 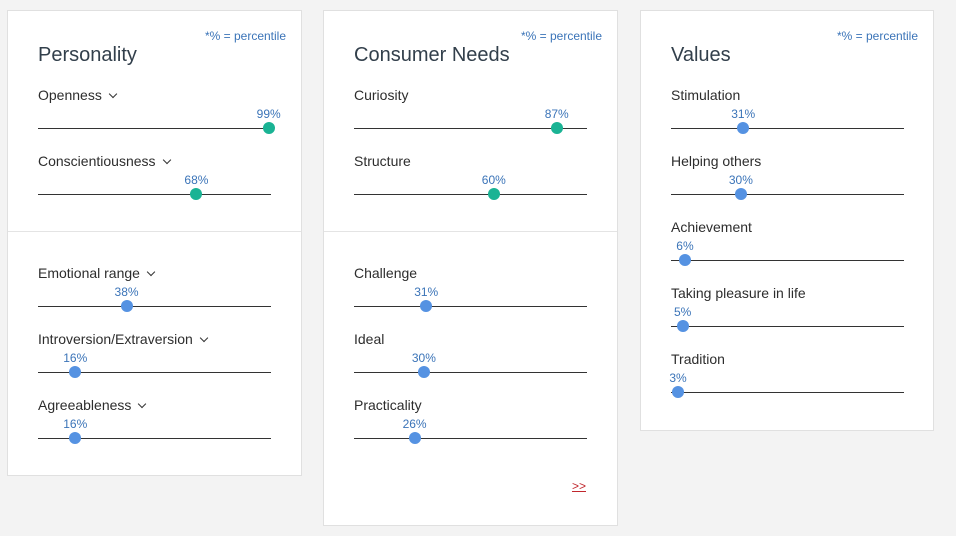 What do you see at coordinates (414, 424) in the screenshot?
I see `percent-label: 26%` at bounding box center [414, 424].